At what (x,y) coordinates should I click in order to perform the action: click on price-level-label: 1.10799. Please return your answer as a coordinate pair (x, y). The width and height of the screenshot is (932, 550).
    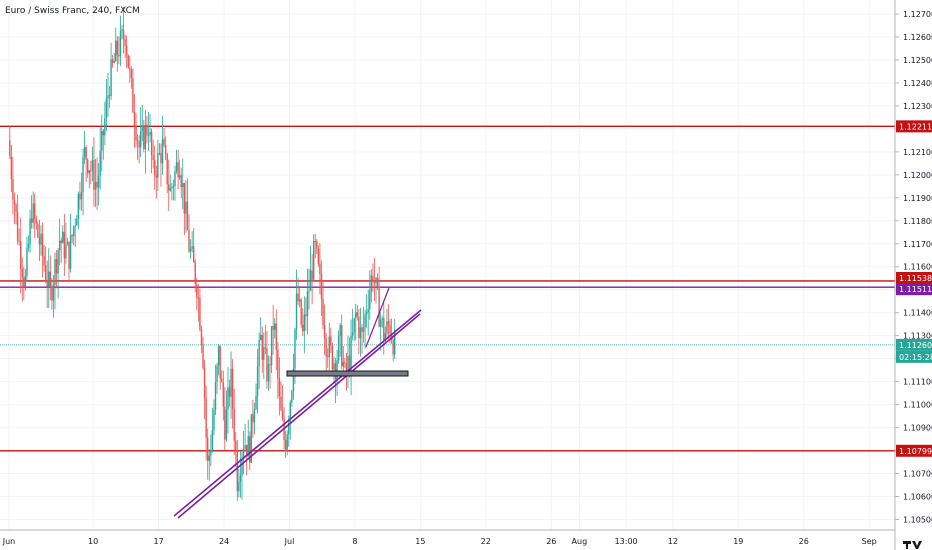
    Looking at the image, I should click on (915, 451).